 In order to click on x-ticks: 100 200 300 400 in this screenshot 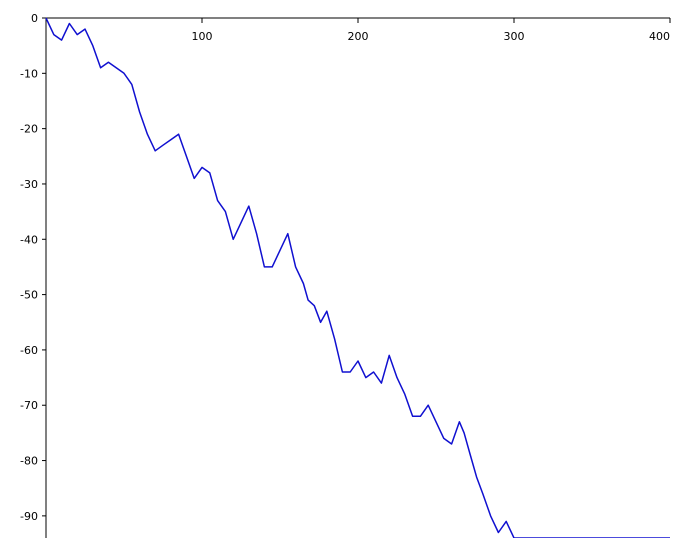, I will do `click(431, 30)`.